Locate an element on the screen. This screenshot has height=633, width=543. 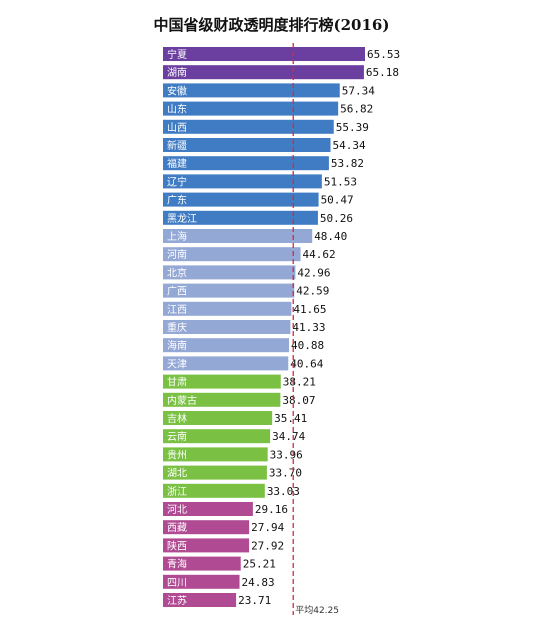
category-label: 广西 is located at coordinates (177, 292).